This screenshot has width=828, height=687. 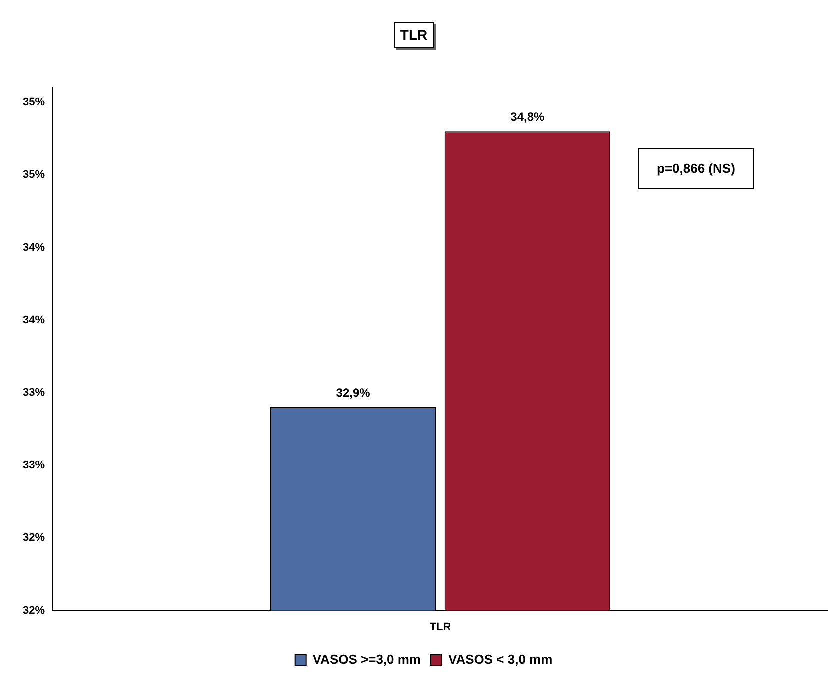 What do you see at coordinates (414, 35) in the screenshot?
I see `chart-title: TLR` at bounding box center [414, 35].